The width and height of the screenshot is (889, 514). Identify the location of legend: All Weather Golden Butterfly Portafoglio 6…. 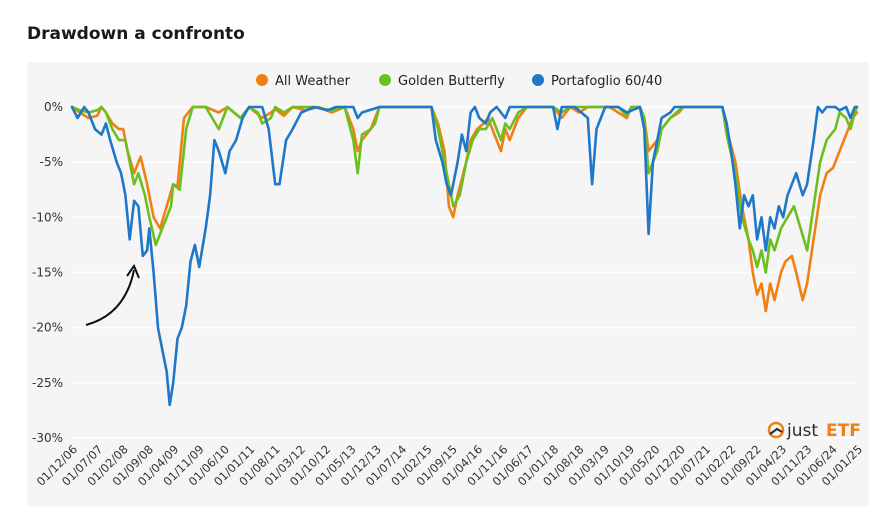
(459, 81).